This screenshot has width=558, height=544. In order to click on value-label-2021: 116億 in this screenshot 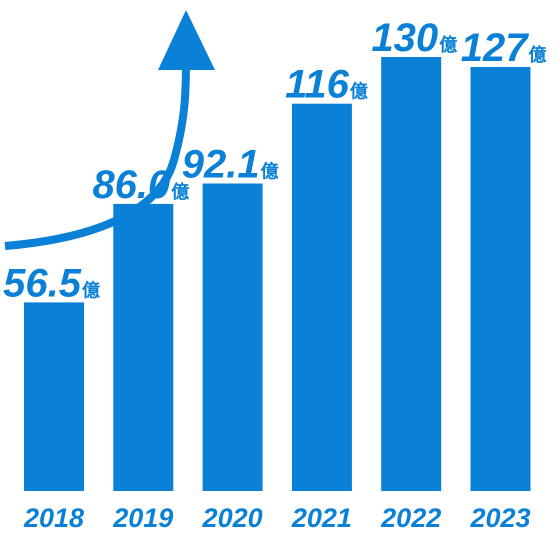, I will do `click(326, 85)`.